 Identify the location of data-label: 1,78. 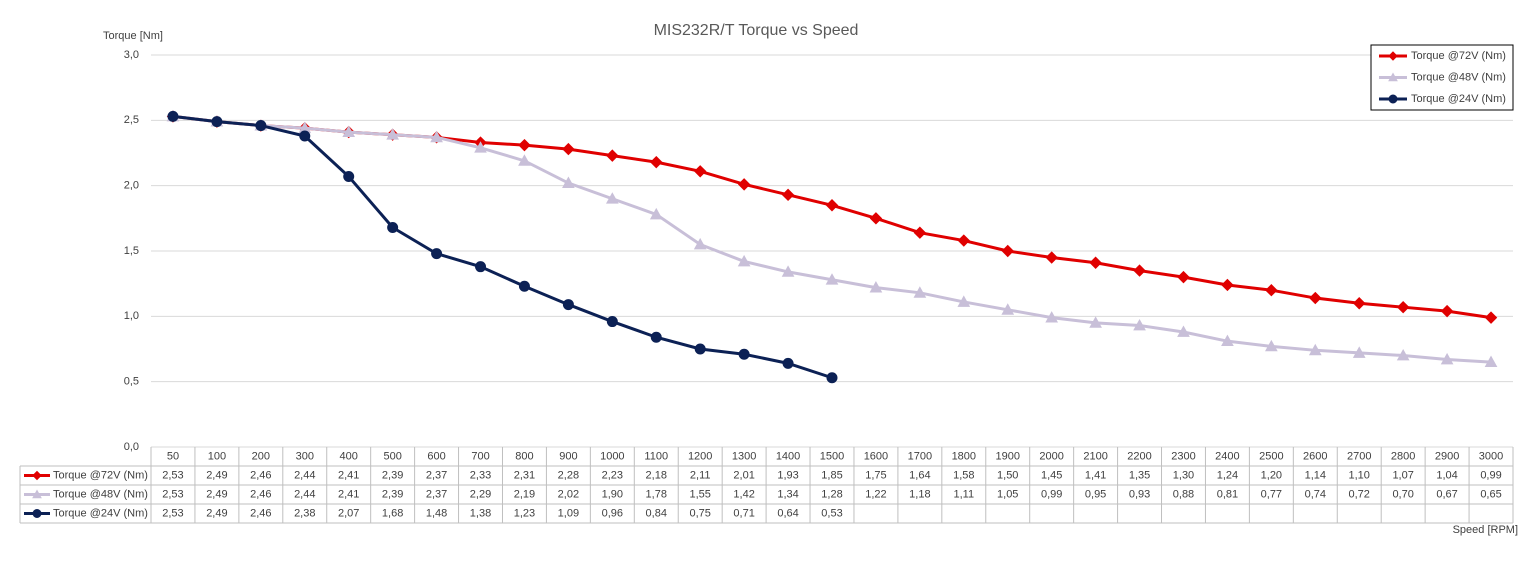
(656, 494).